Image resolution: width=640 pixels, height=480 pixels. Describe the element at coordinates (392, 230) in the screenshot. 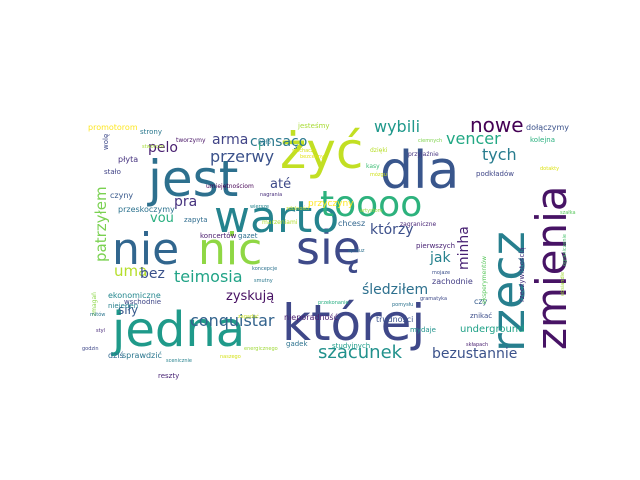

I see `word-27: którzy` at that location.